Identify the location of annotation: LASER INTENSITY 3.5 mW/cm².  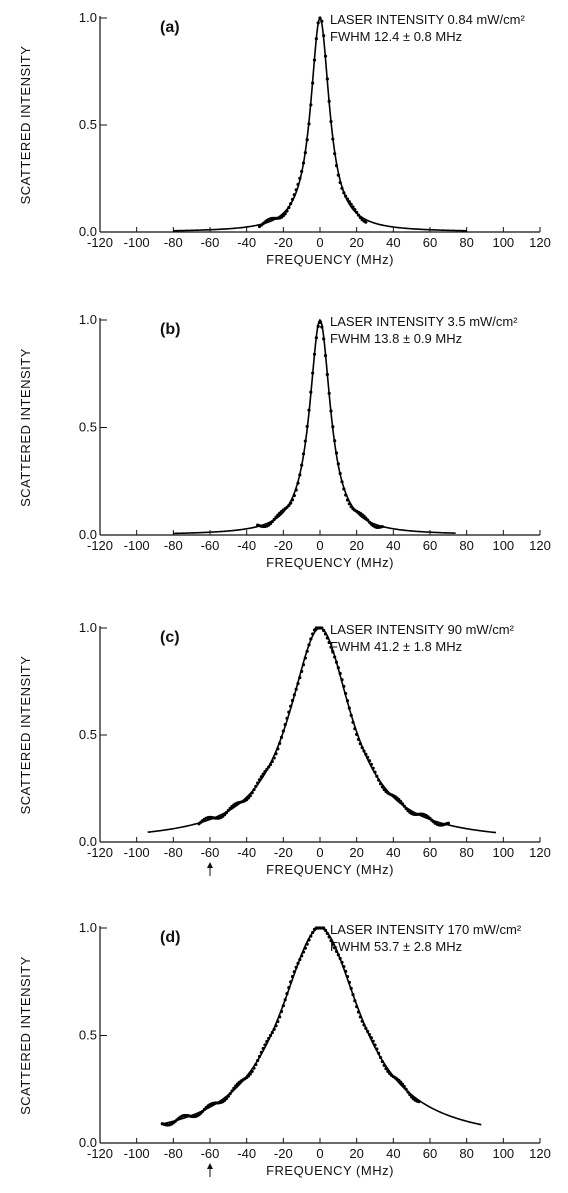
(424, 321).